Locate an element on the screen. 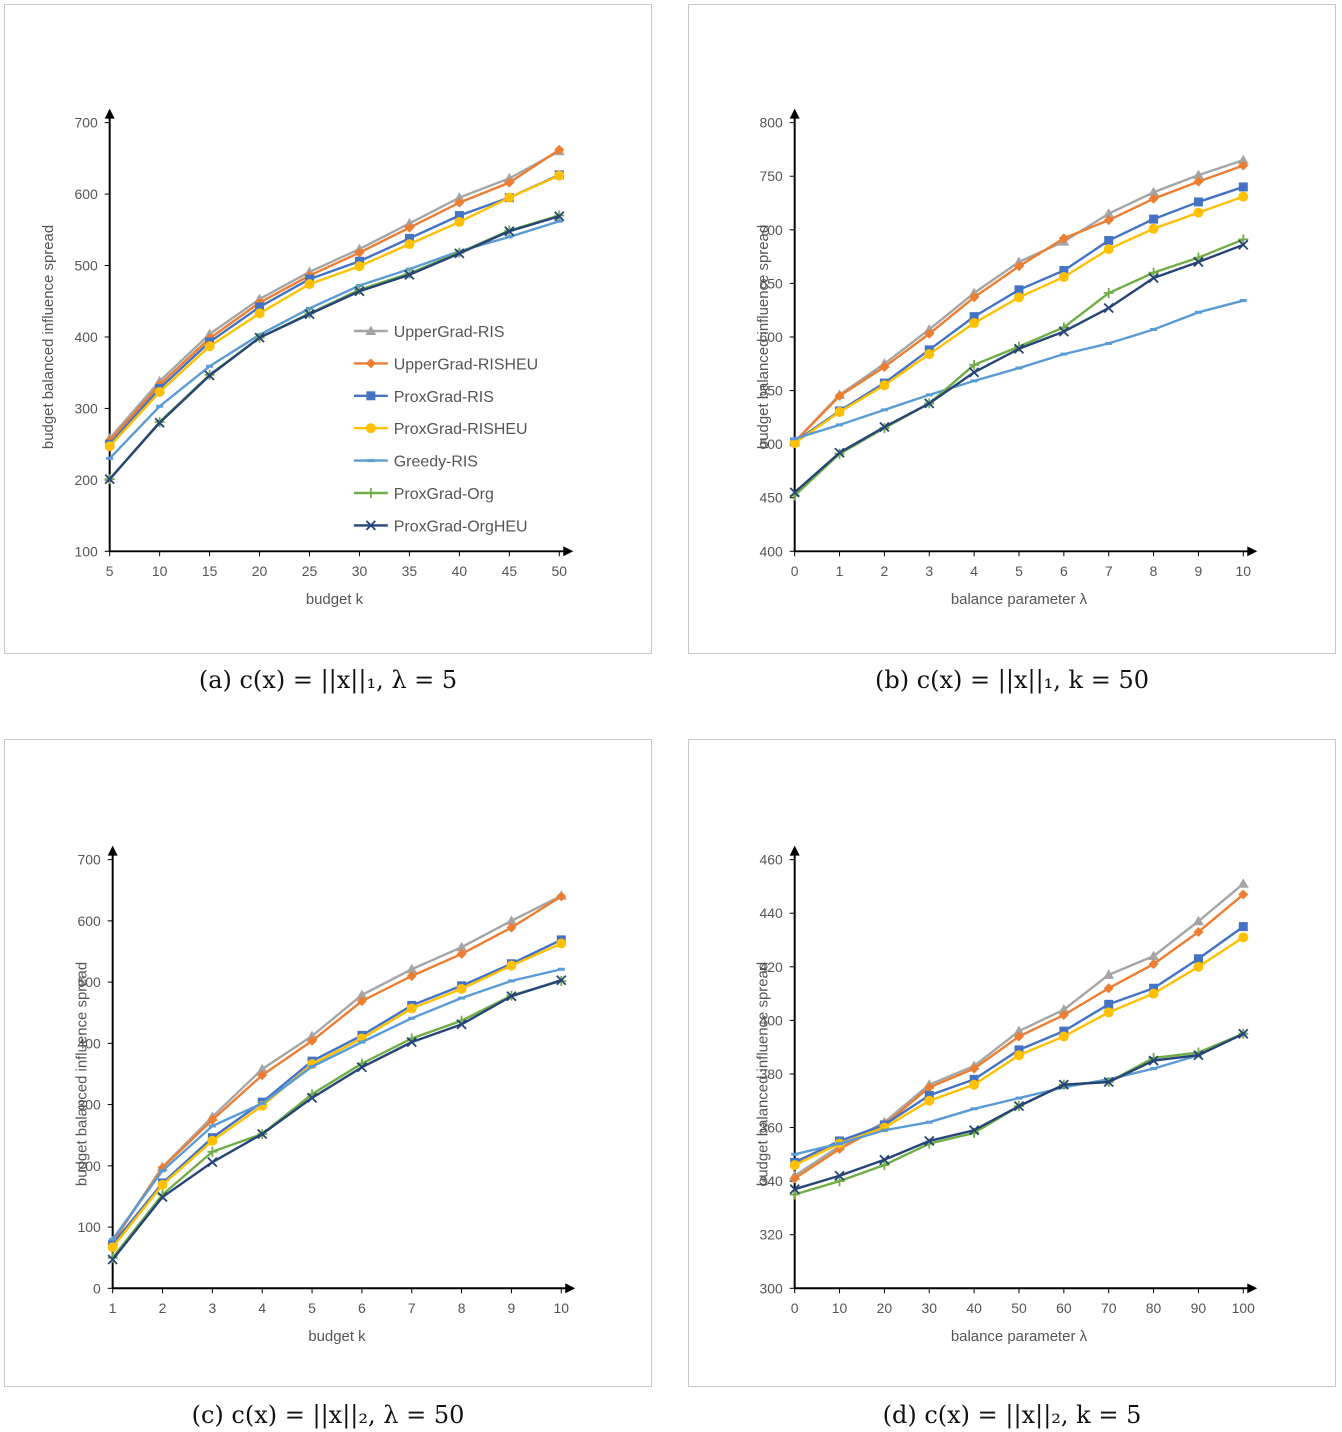 The width and height of the screenshot is (1342, 1432). chart-d-y-axis-arrow is located at coordinates (794, 850).